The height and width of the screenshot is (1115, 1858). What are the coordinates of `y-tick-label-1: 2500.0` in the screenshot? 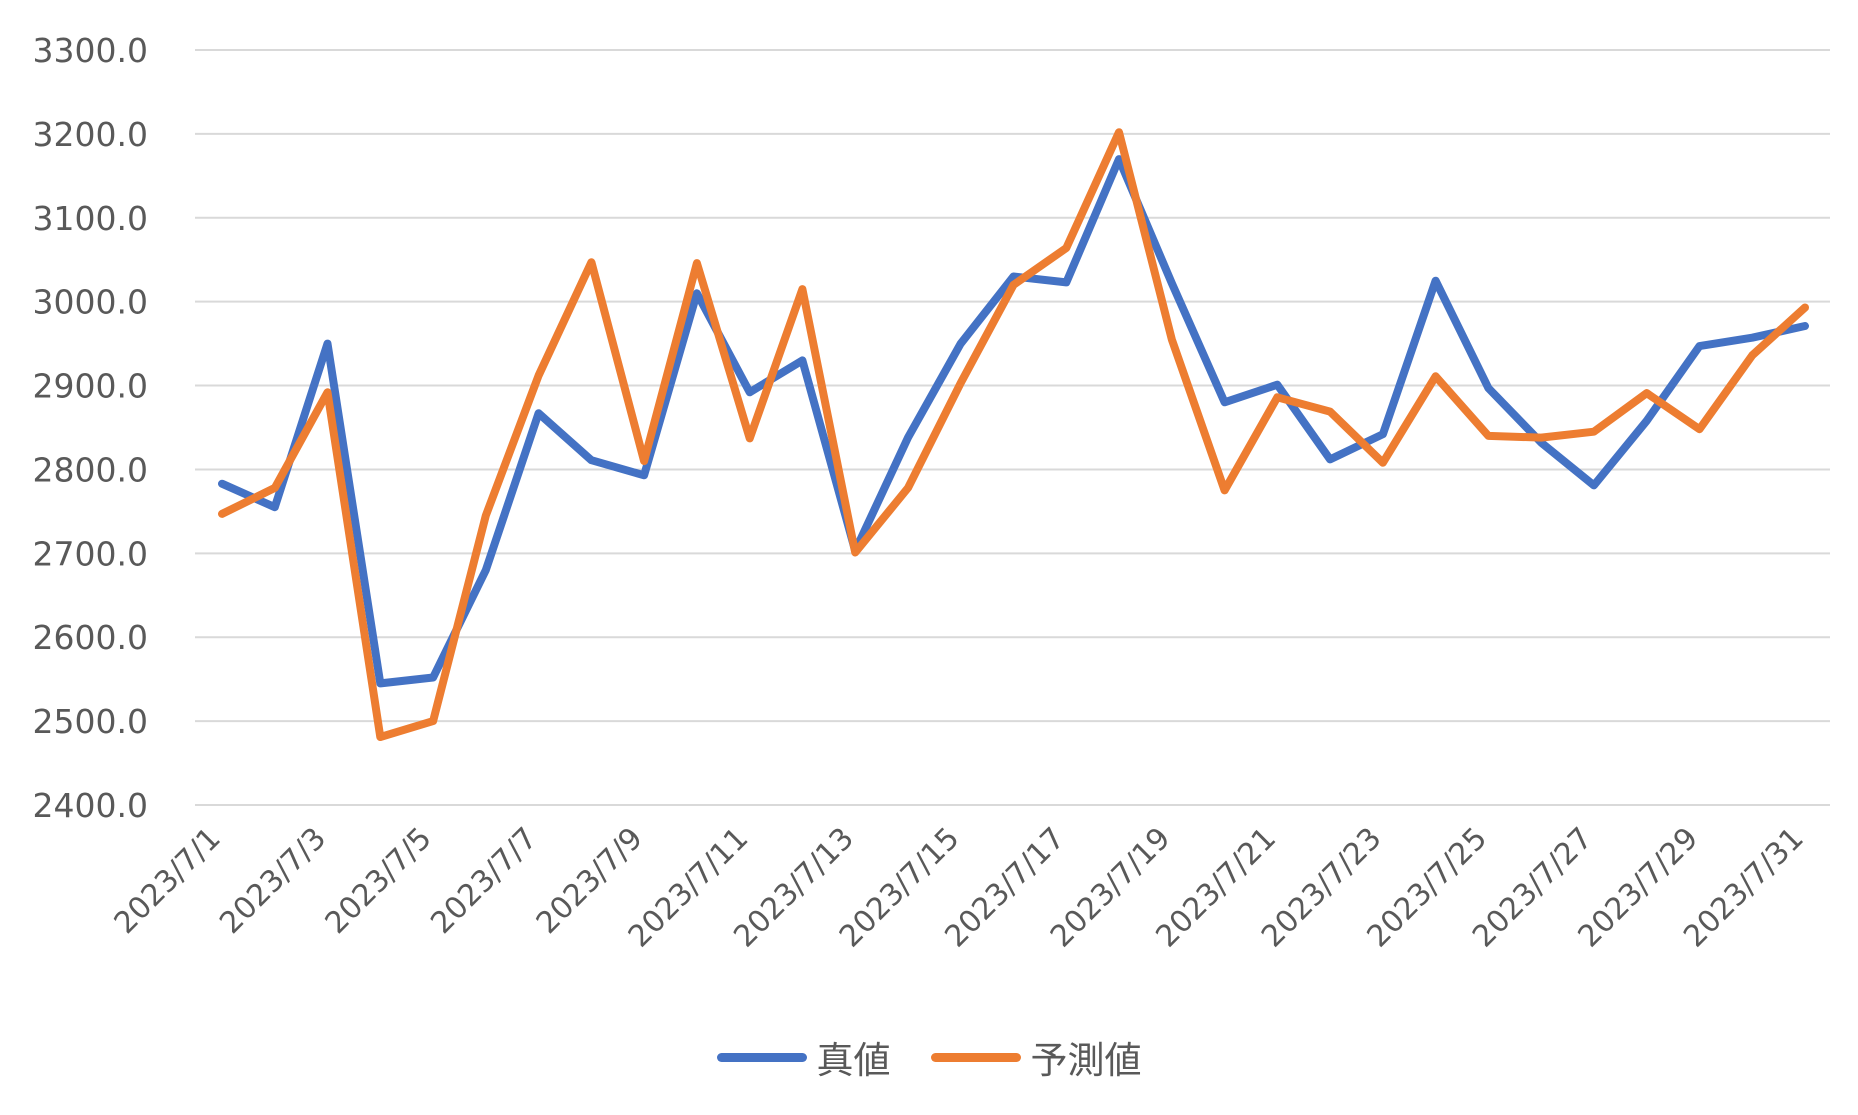 It's located at (90, 721).